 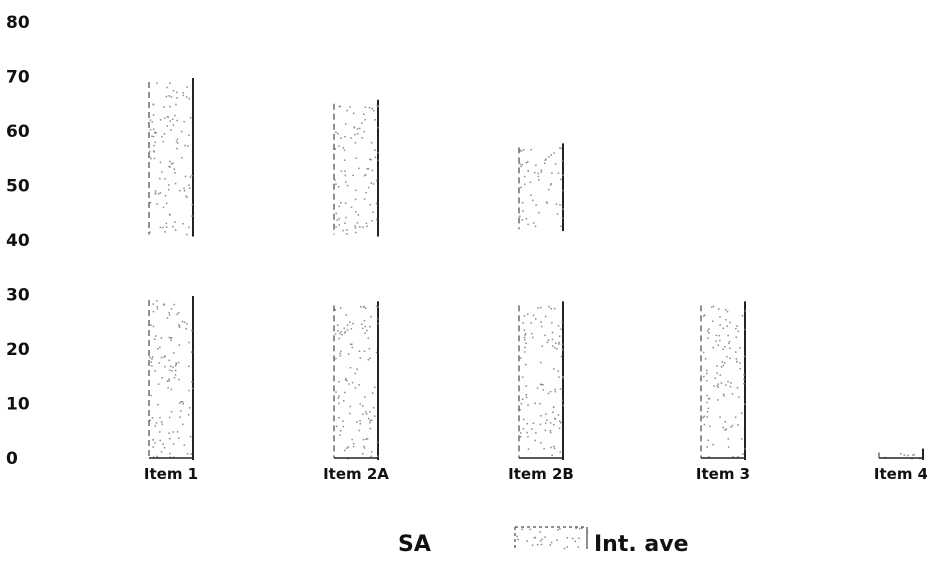 I want to click on bar-int-ave-item-2b, so click(x=541, y=380).